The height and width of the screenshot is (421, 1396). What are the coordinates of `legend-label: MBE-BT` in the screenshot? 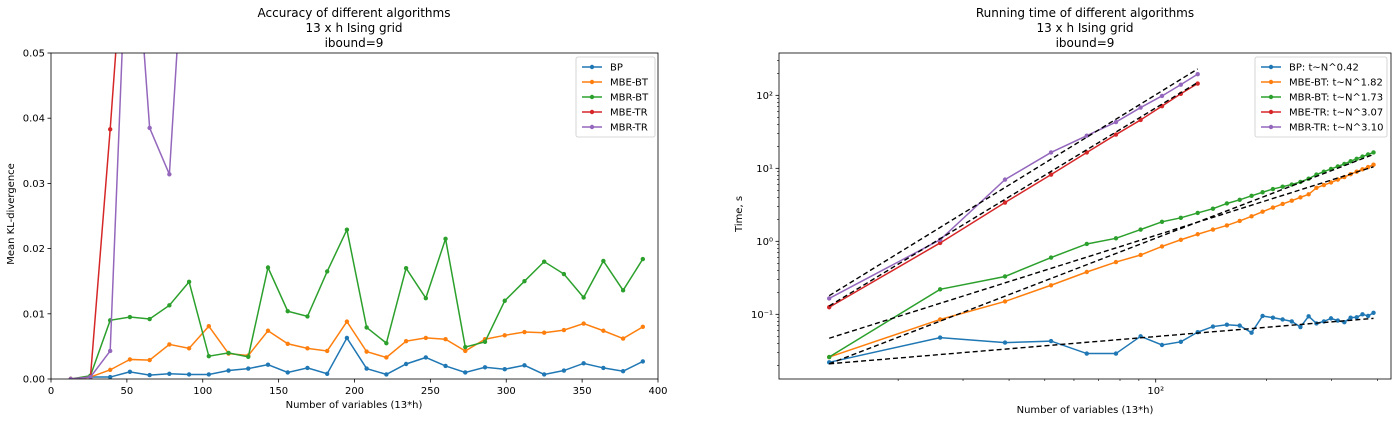 It's located at (629, 83).